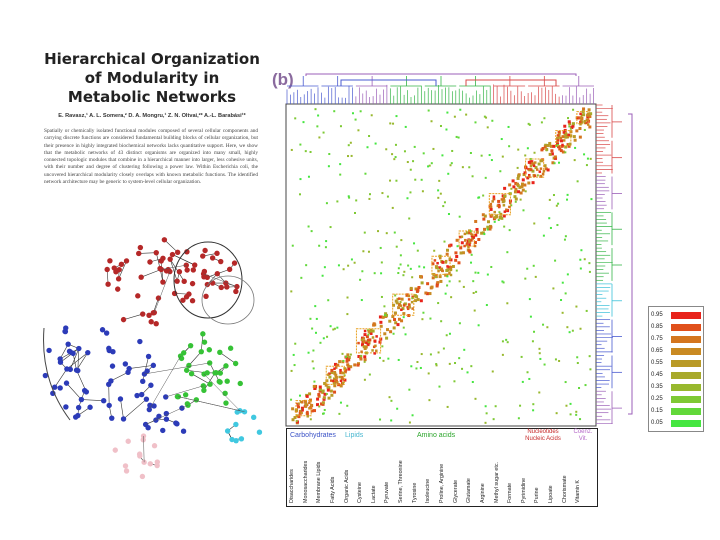 The width and height of the screenshot is (720, 540). I want to click on legend-swatch, so click(686, 327).